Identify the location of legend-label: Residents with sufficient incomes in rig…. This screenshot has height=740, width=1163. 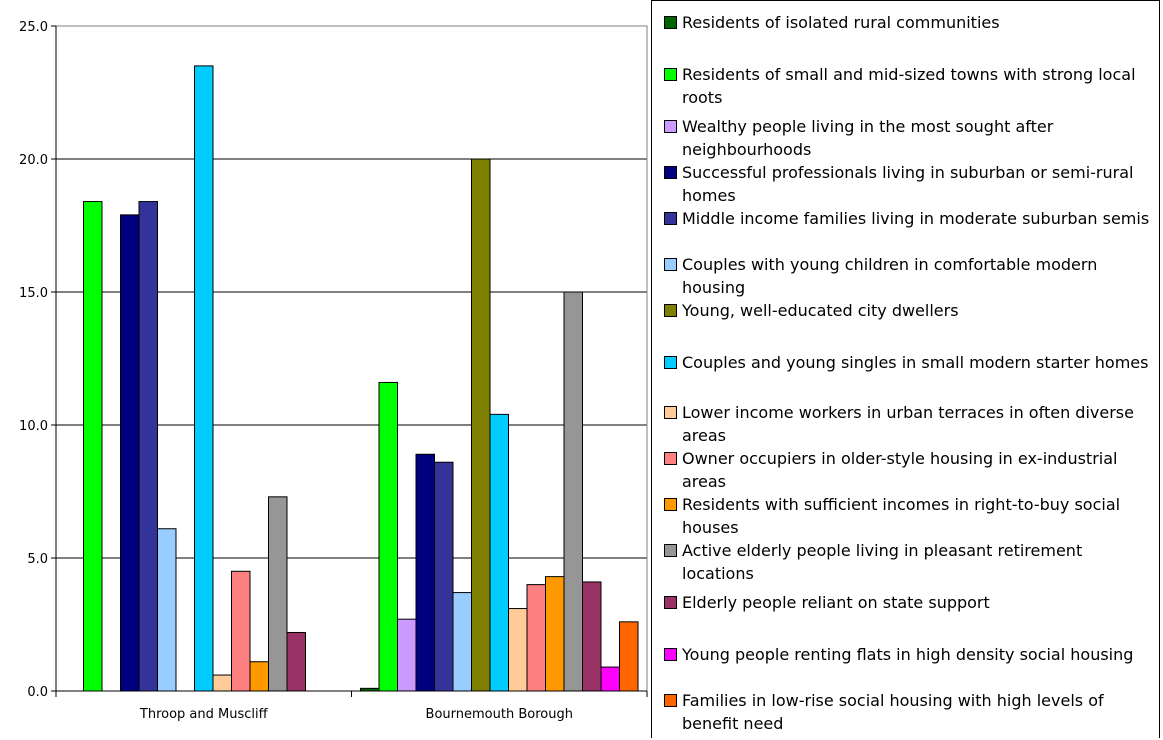
(901, 516).